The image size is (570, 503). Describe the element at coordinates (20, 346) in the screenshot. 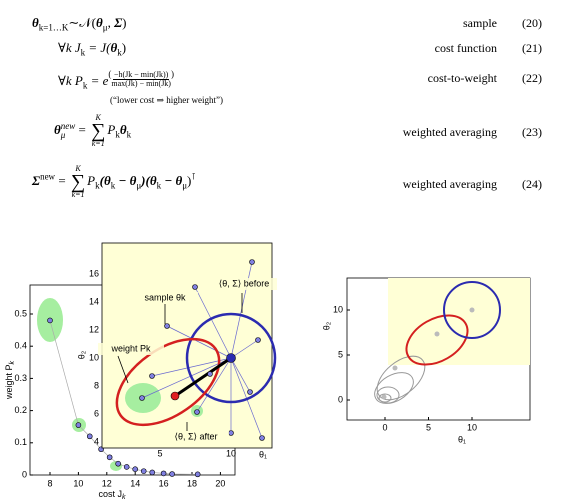

I see `y-tick-label: 0.4` at that location.